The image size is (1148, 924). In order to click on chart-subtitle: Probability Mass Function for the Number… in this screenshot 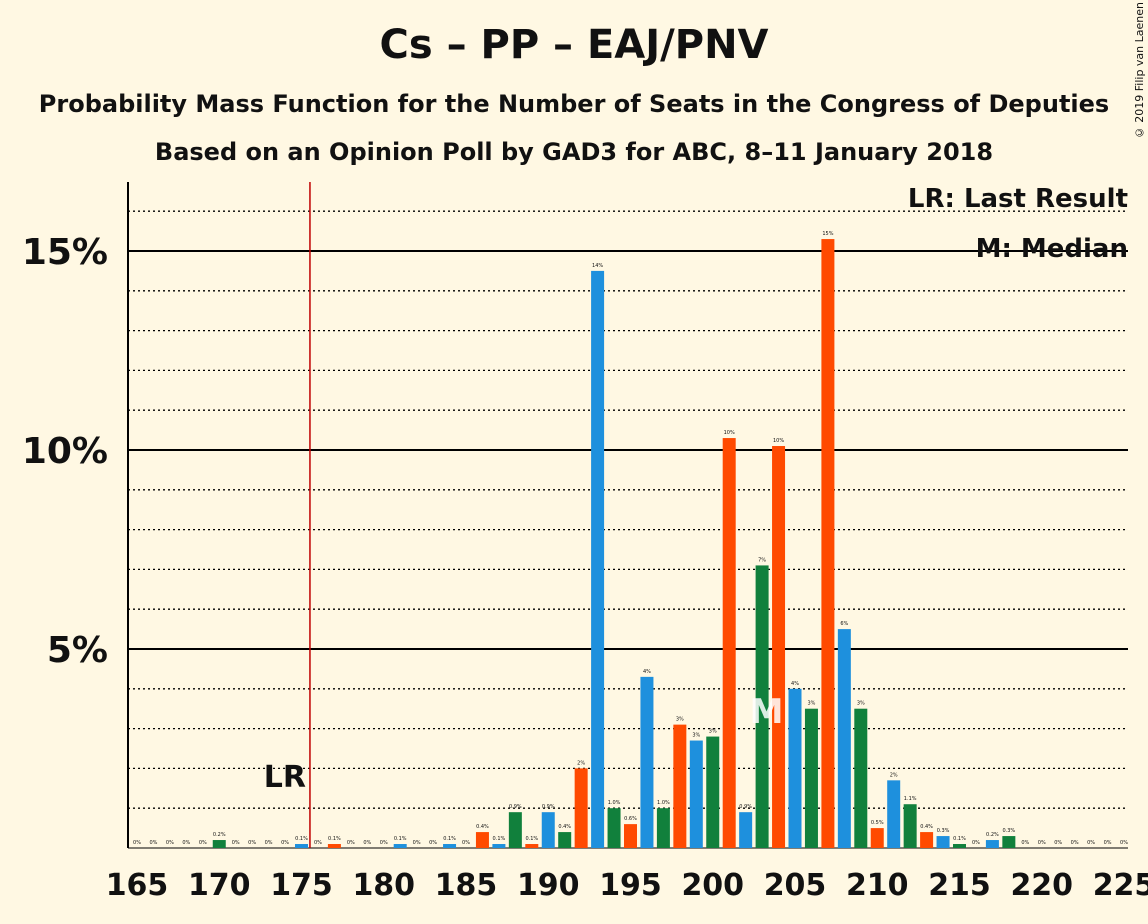, I will do `click(574, 104)`.